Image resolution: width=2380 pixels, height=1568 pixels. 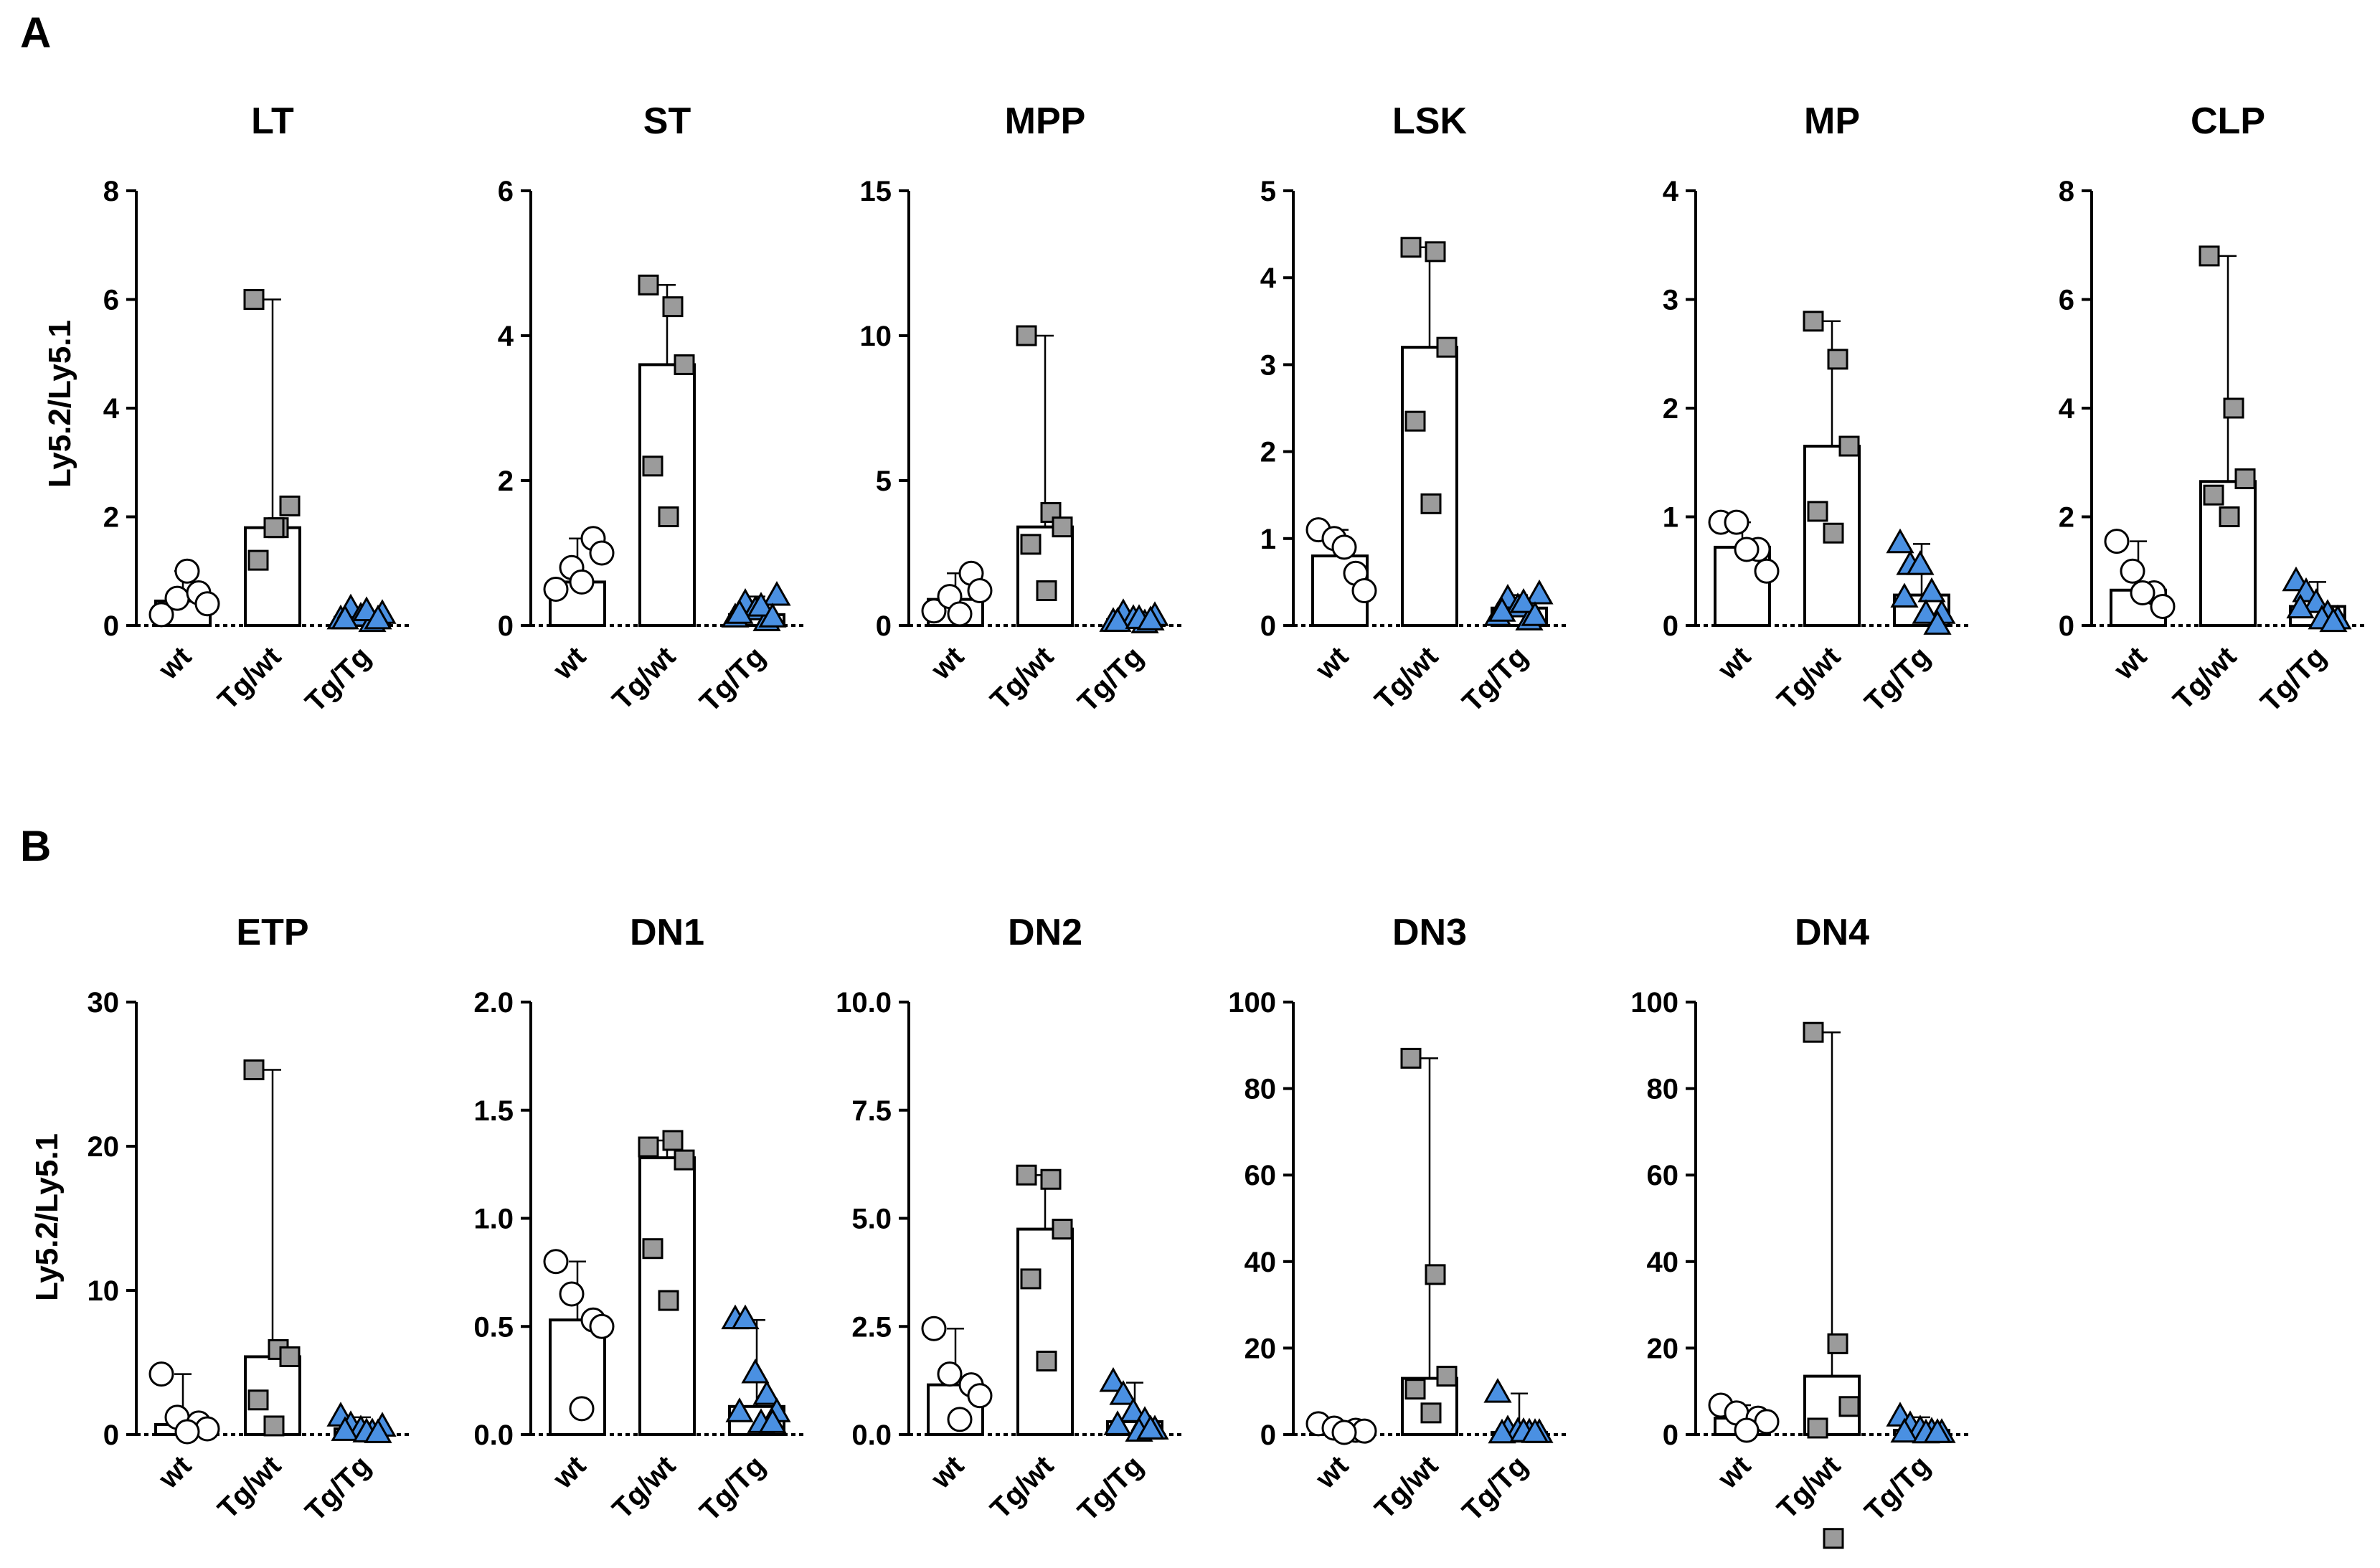 What do you see at coordinates (111, 626) in the screenshot?
I see `y-tick-label-lt: 0` at bounding box center [111, 626].